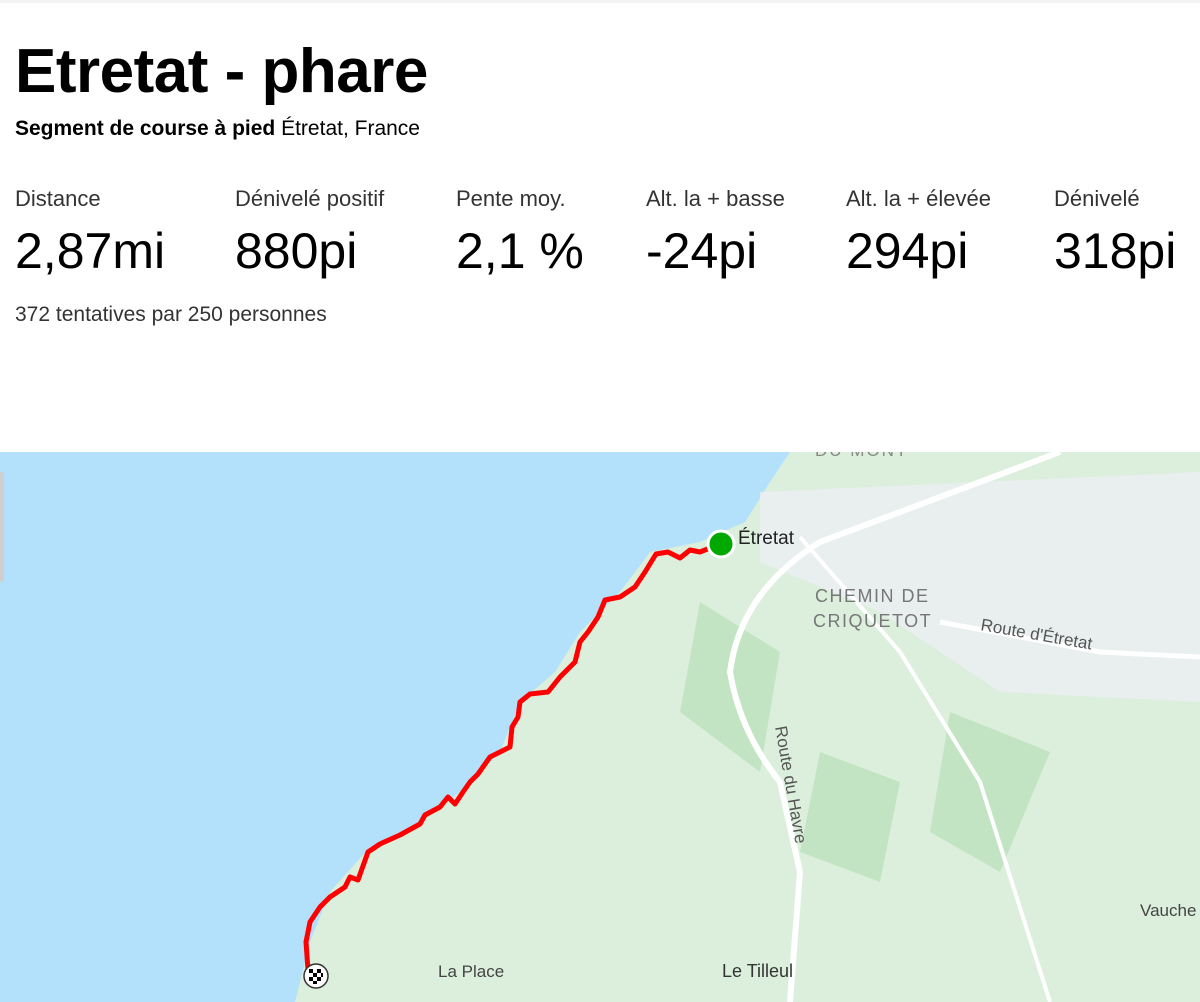 The width and height of the screenshot is (1200, 1002). Describe the element at coordinates (980, 587) in the screenshot. I see `town-area` at that location.